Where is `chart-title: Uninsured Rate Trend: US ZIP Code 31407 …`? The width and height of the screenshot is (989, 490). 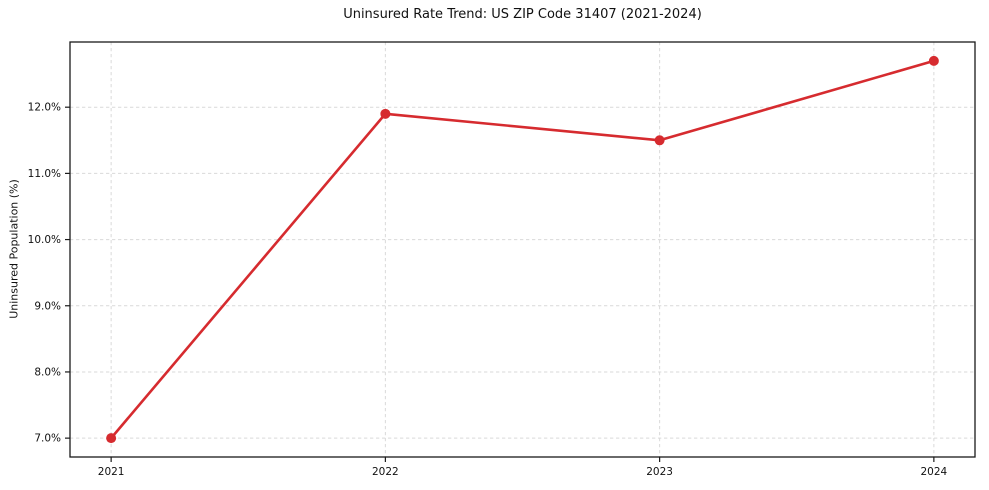
chart-title: Uninsured Rate Trend: US ZIP Code 31407 … is located at coordinates (522, 14).